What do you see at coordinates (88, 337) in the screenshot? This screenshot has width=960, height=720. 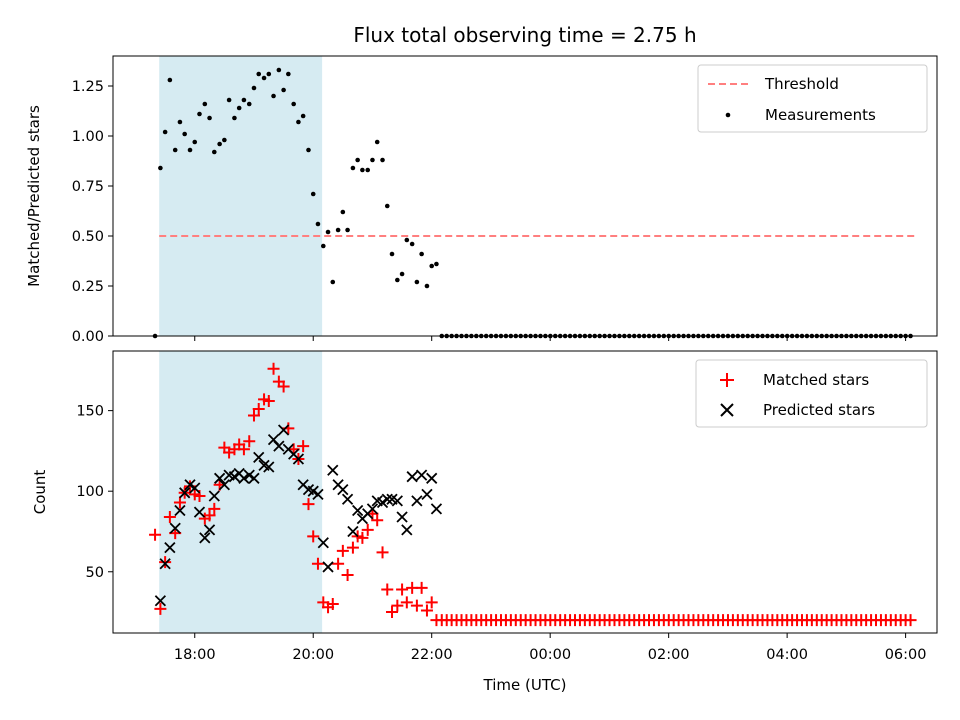 I see `top-y-tick-label: 0.00` at bounding box center [88, 337].